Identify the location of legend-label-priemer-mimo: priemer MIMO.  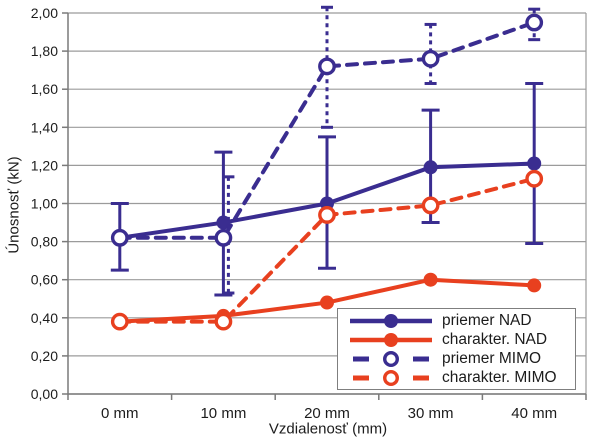
(492, 358).